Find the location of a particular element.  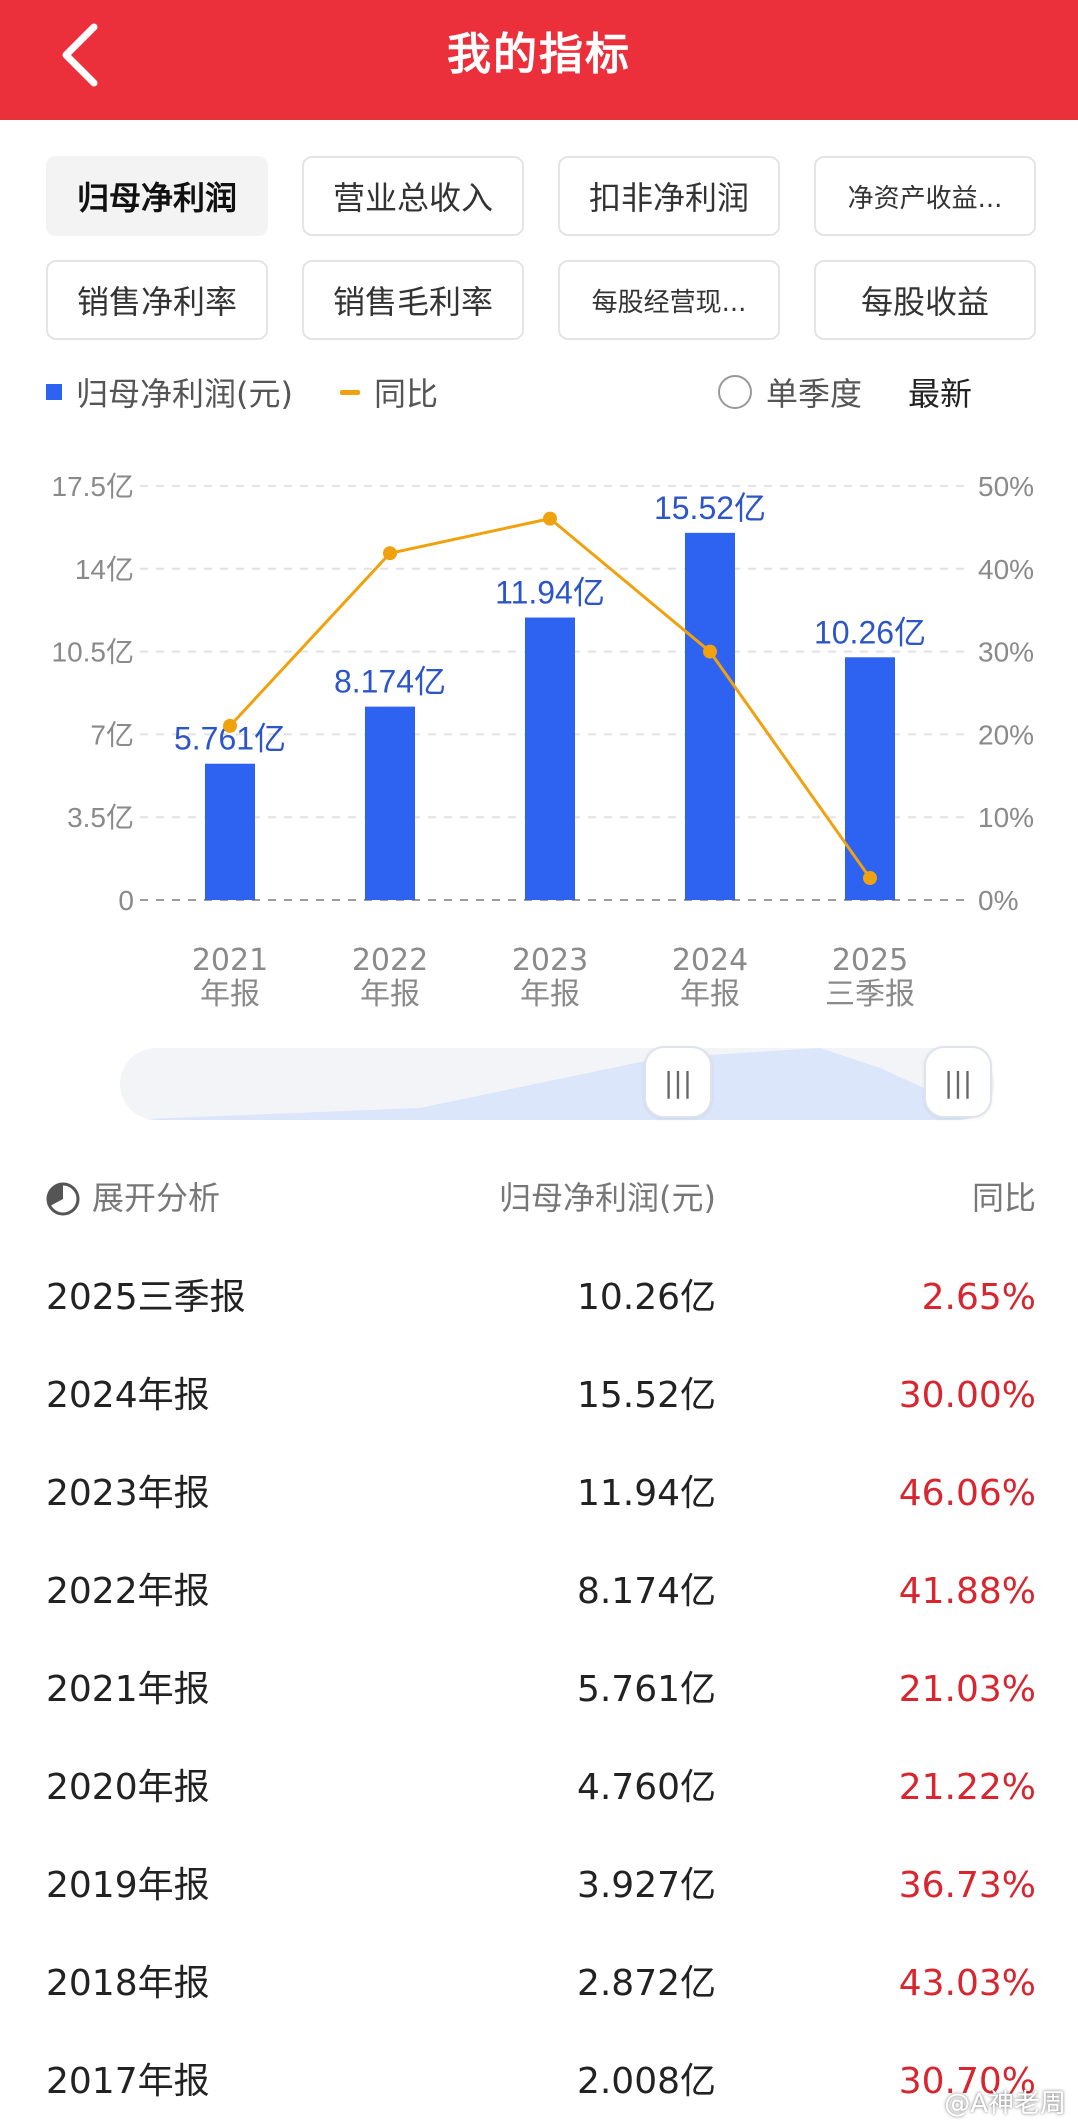

chip-eps: 每股收益 is located at coordinates (925, 300).